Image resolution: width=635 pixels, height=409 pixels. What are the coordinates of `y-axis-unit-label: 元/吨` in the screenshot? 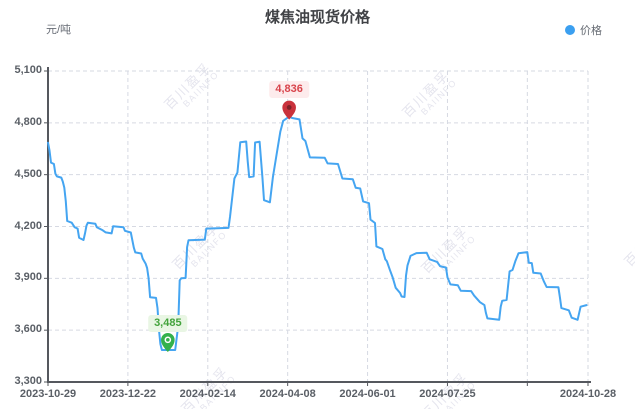 It's located at (59, 30).